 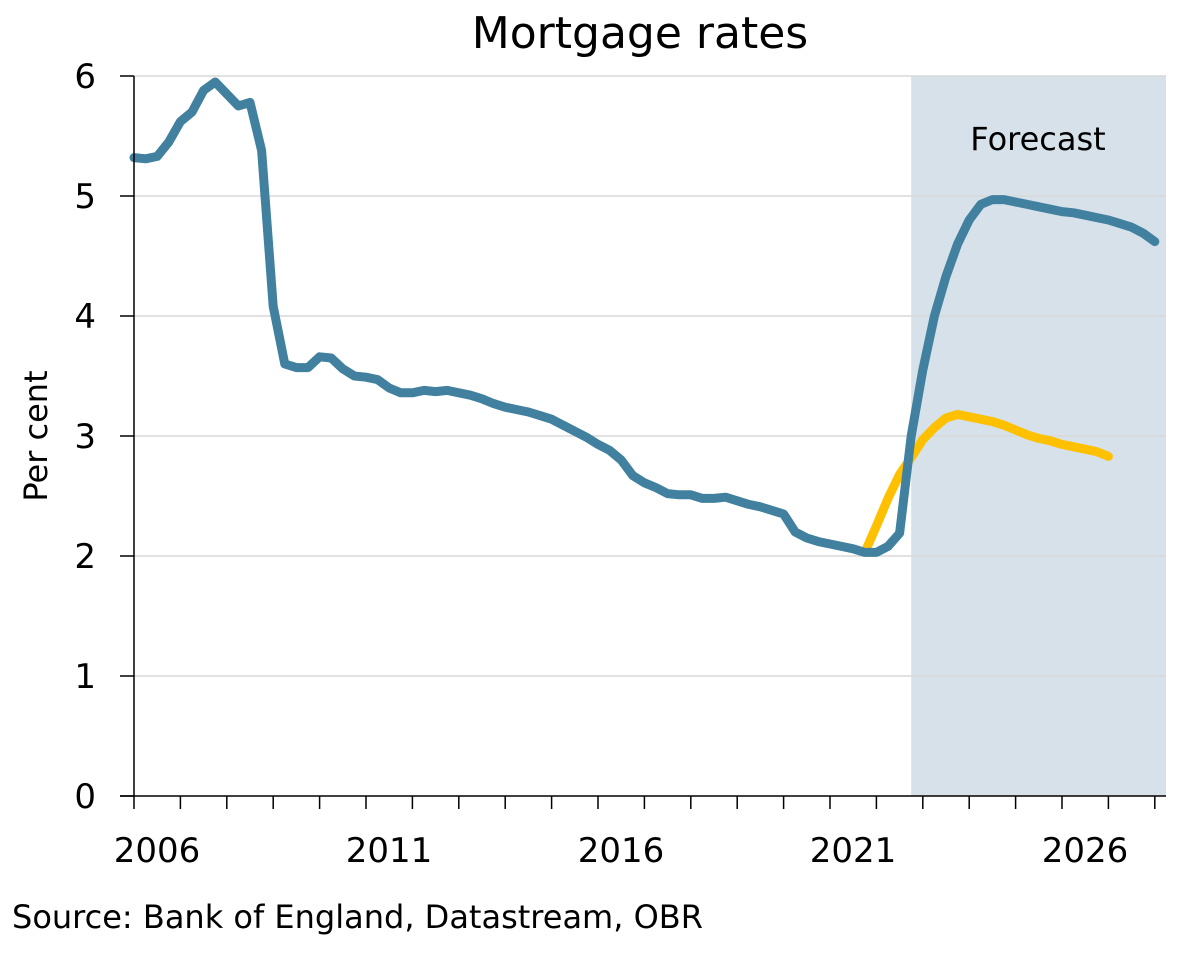 I want to click on y-axis-label: Per cent, so click(x=36, y=435).